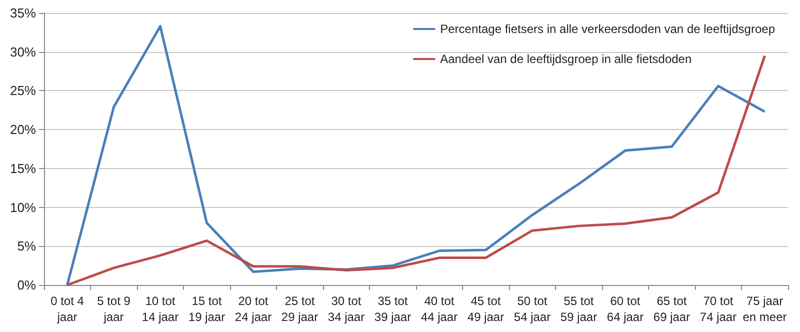 The image size is (800, 332). What do you see at coordinates (207, 309) in the screenshot?
I see `x-tick-label: 15 tot 19 jaar` at bounding box center [207, 309].